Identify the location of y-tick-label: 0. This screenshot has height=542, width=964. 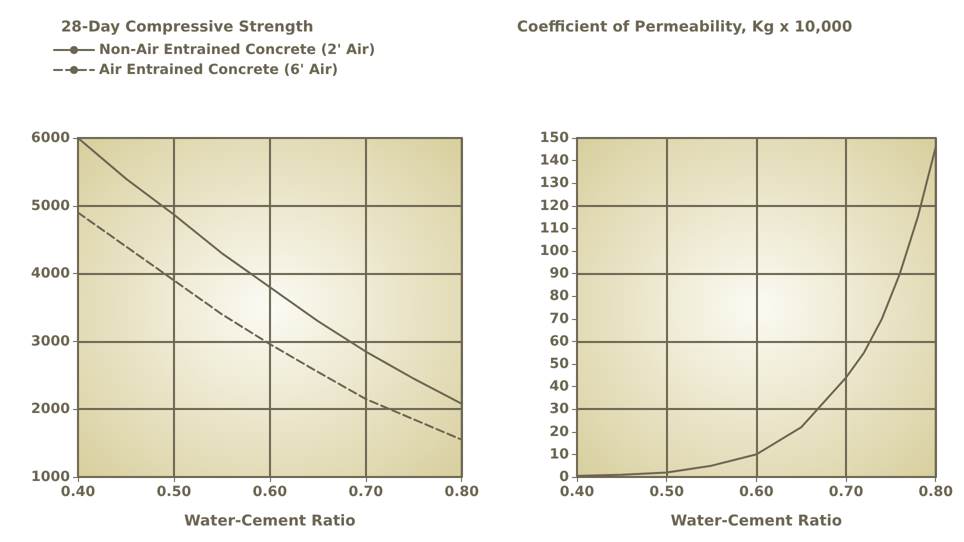
(564, 477).